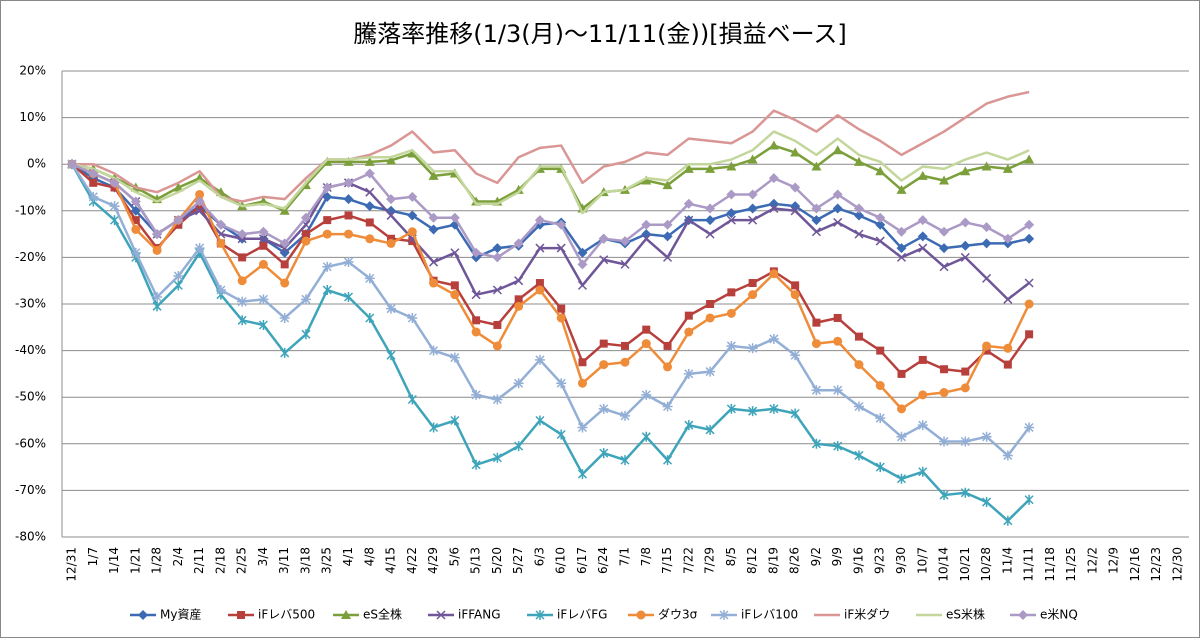 The image size is (1200, 638). I want to click on x-tick-label: 4/8, so click(369, 556).